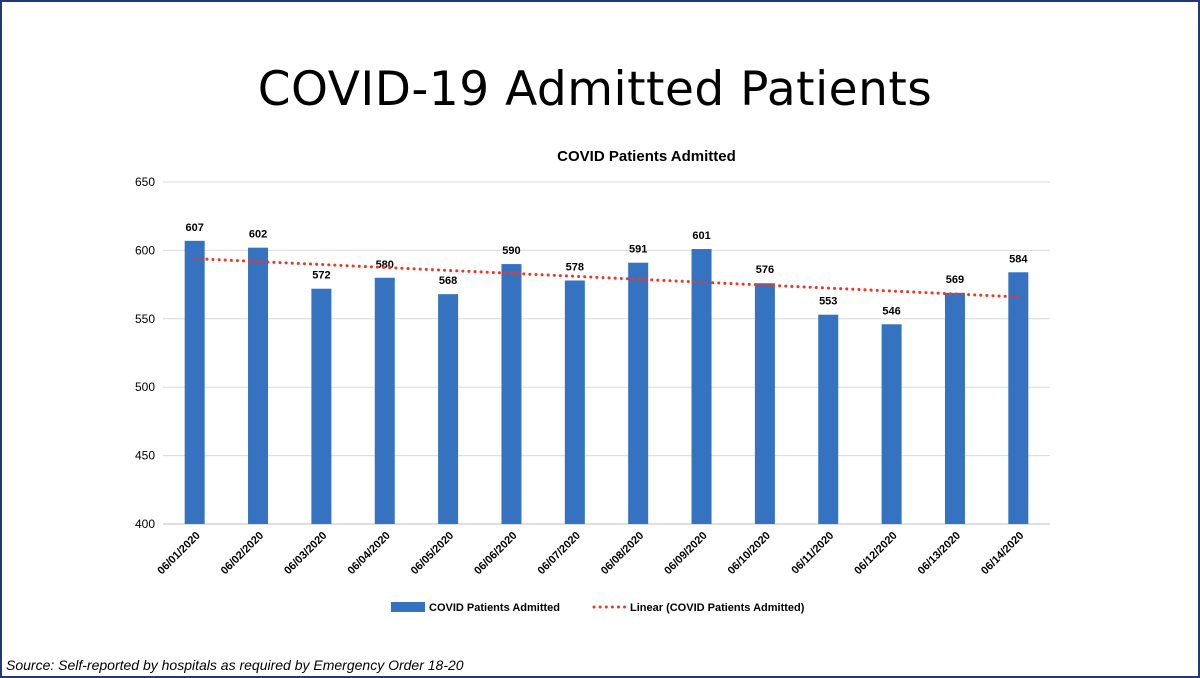 Image resolution: width=1200 pixels, height=678 pixels. Describe the element at coordinates (511, 251) in the screenshot. I see `data-label: 590` at that location.